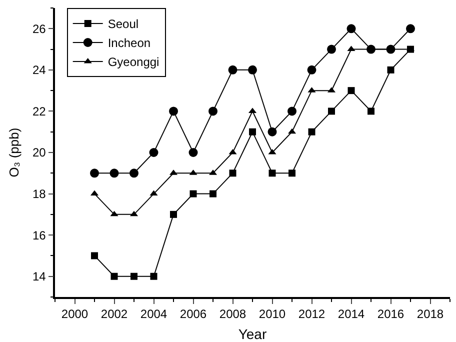 The height and width of the screenshot is (342, 456). Describe the element at coordinates (39, 111) in the screenshot. I see `y-tick-label: 22` at that location.